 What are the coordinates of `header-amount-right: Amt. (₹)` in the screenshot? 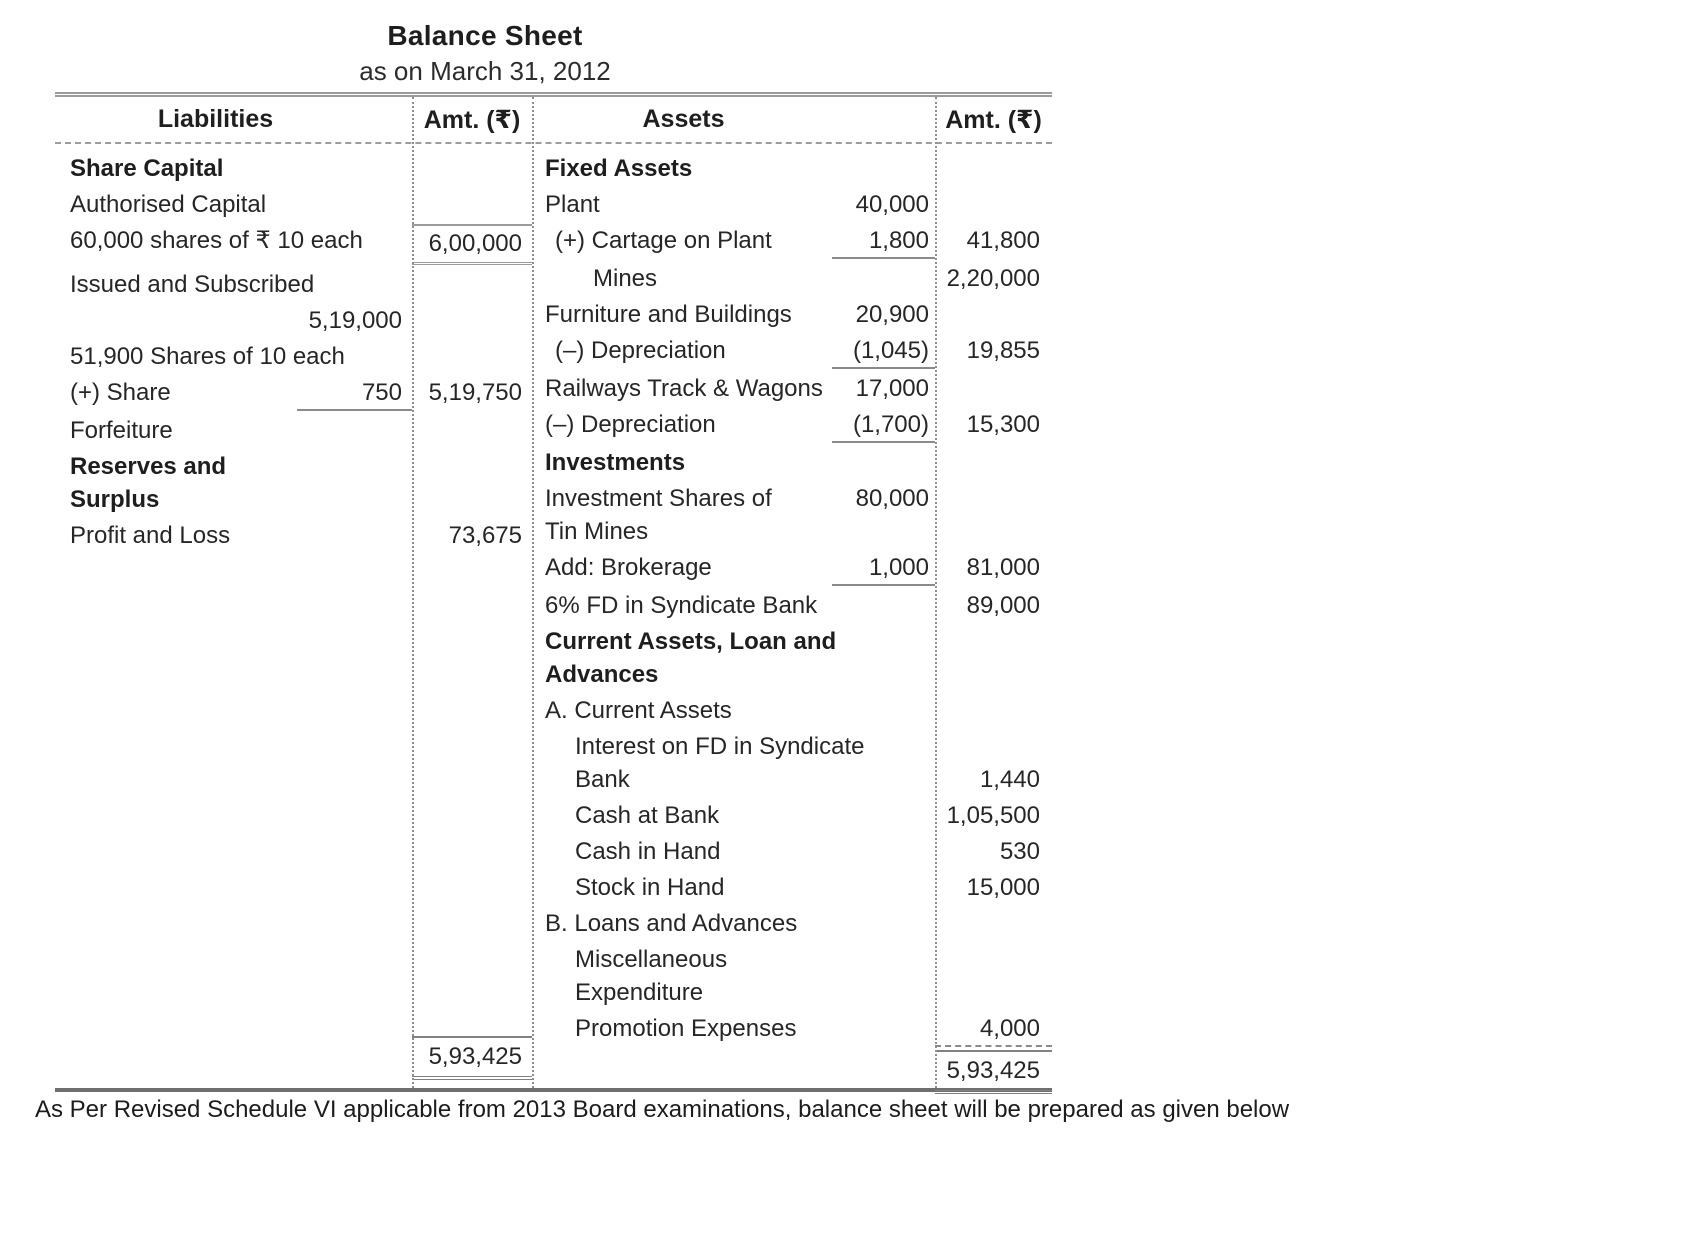 It's located at (993, 119).